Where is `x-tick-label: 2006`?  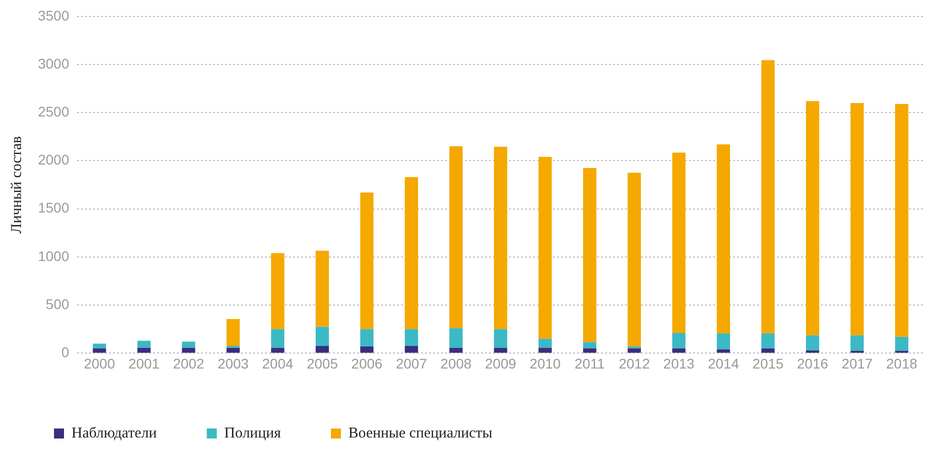 x-tick-label: 2006 is located at coordinates (367, 363).